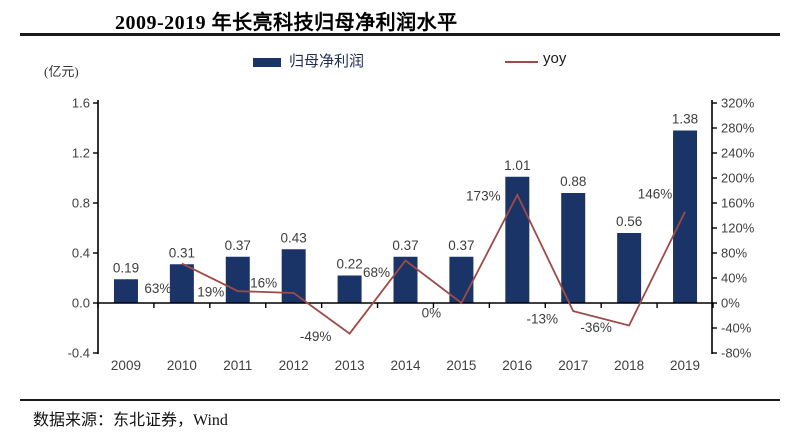 The width and height of the screenshot is (800, 434). What do you see at coordinates (237, 365) in the screenshot?
I see `x-axis-label: 2011` at bounding box center [237, 365].